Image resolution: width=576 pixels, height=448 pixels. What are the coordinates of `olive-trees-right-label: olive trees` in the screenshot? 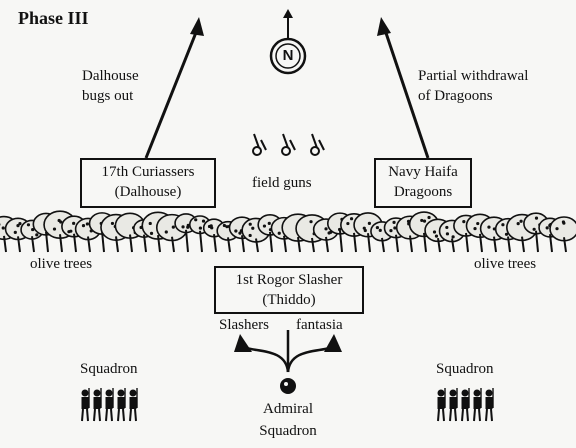 It's located at (505, 264).